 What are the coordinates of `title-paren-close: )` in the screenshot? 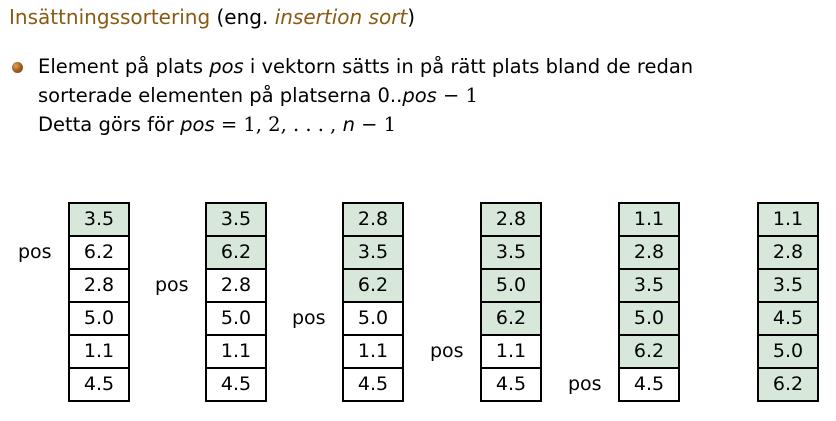 It's located at (411, 17).